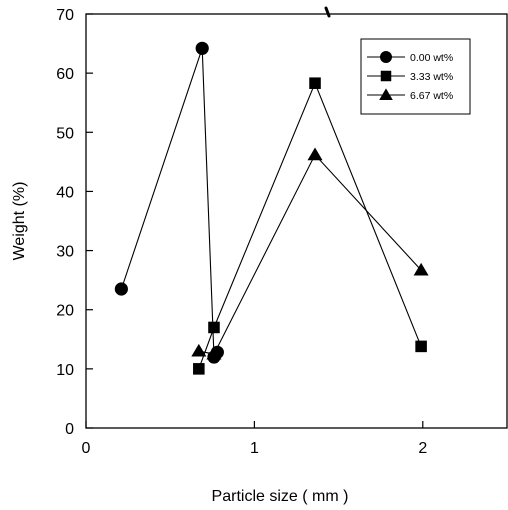 The height and width of the screenshot is (510, 508). What do you see at coordinates (19, 221) in the screenshot?
I see `y-axis-label: Weight (%)` at bounding box center [19, 221].